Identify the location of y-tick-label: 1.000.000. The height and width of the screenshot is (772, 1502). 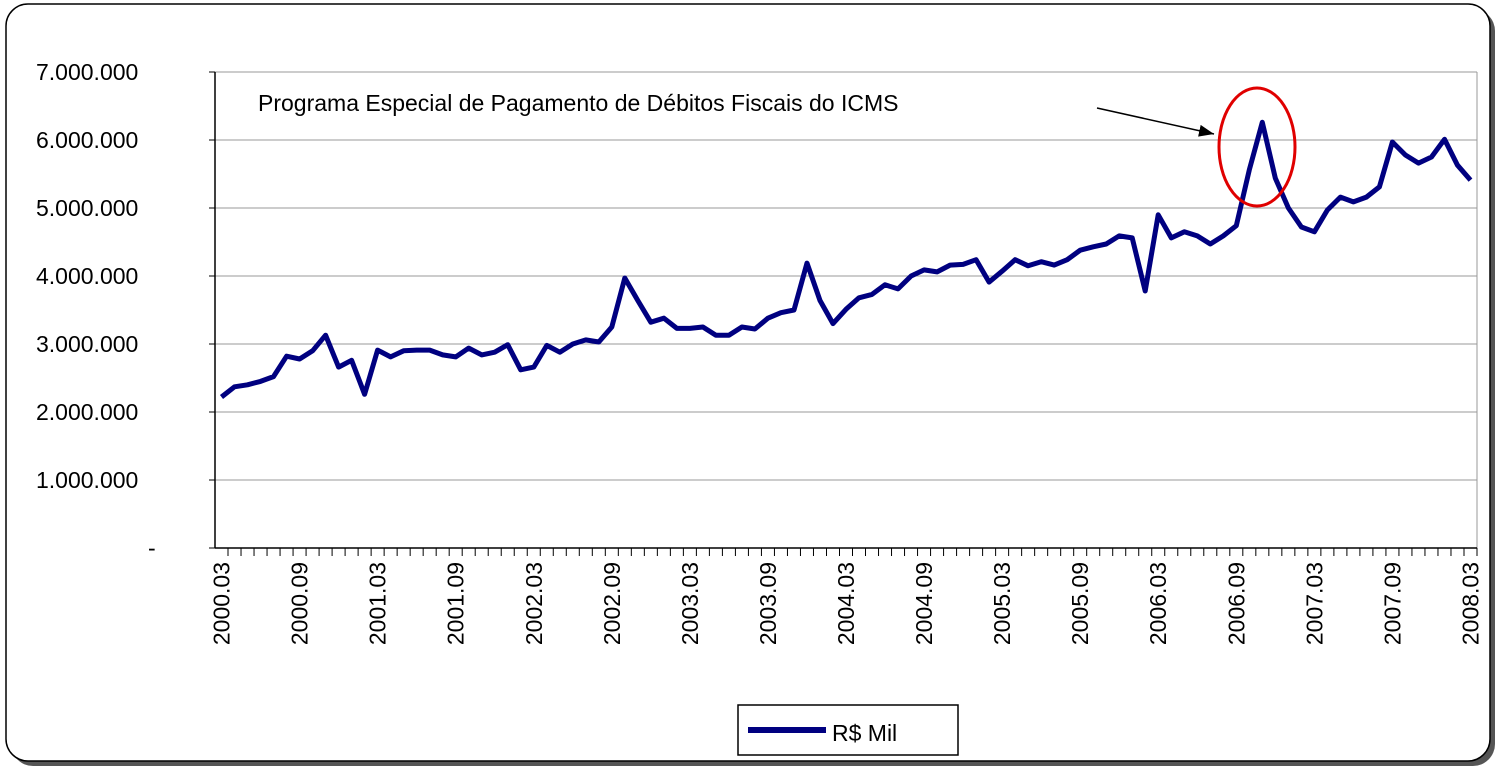
(87, 480).